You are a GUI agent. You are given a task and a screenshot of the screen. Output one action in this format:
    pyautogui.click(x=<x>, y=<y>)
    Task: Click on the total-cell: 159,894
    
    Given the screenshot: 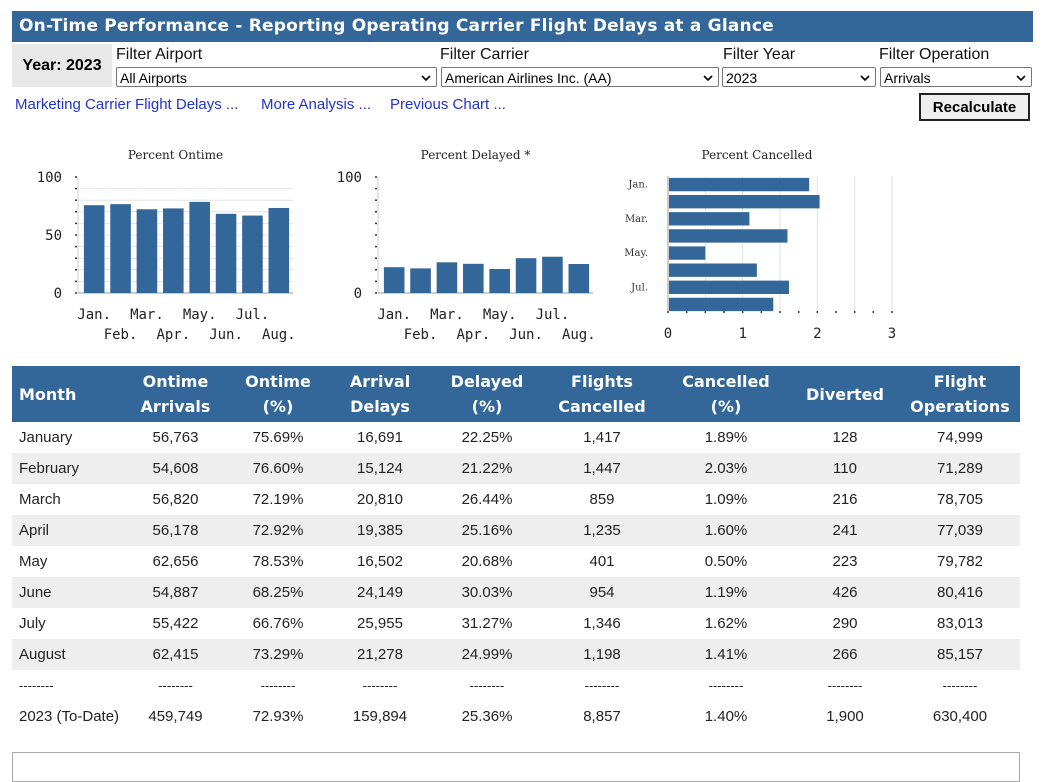 What is the action you would take?
    pyautogui.click(x=380, y=716)
    